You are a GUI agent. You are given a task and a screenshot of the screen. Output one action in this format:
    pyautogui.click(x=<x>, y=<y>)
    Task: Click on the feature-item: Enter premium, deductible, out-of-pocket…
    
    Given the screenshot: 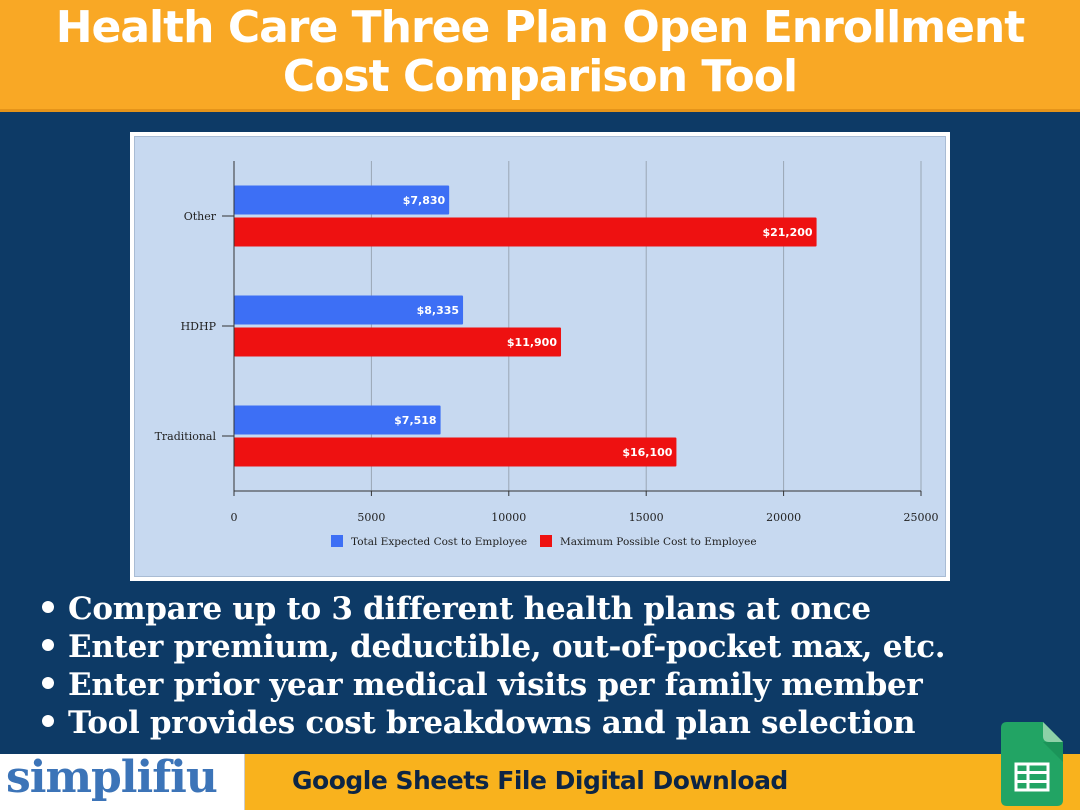 What is the action you would take?
    pyautogui.click(x=542, y=647)
    